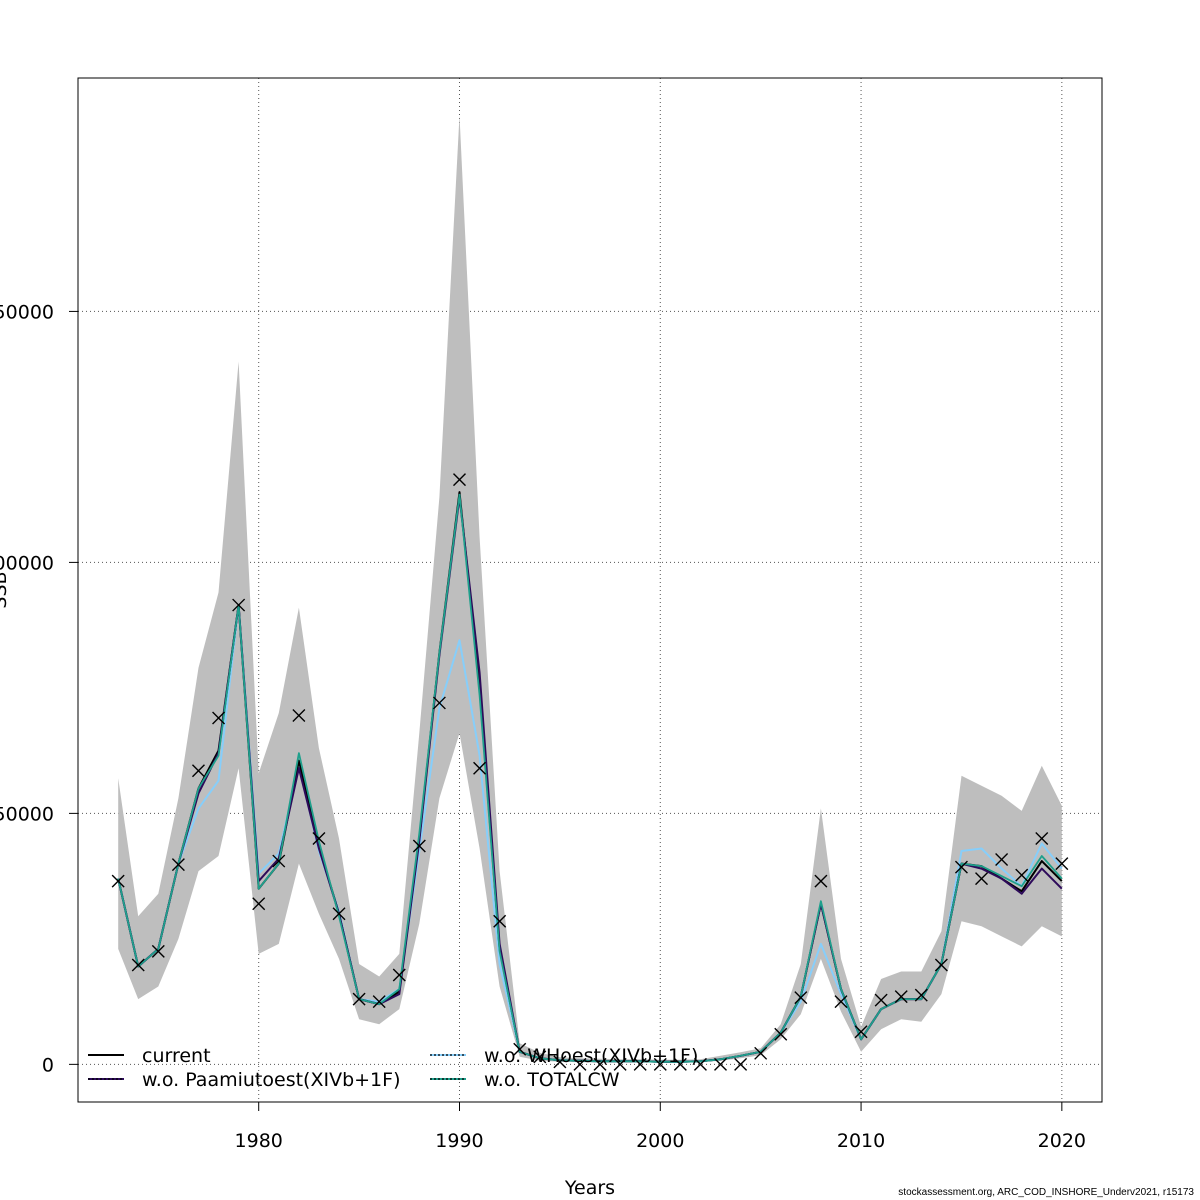  I want to click on y-axis-ticks: 0 50000 100000 150000, so click(39, 688).